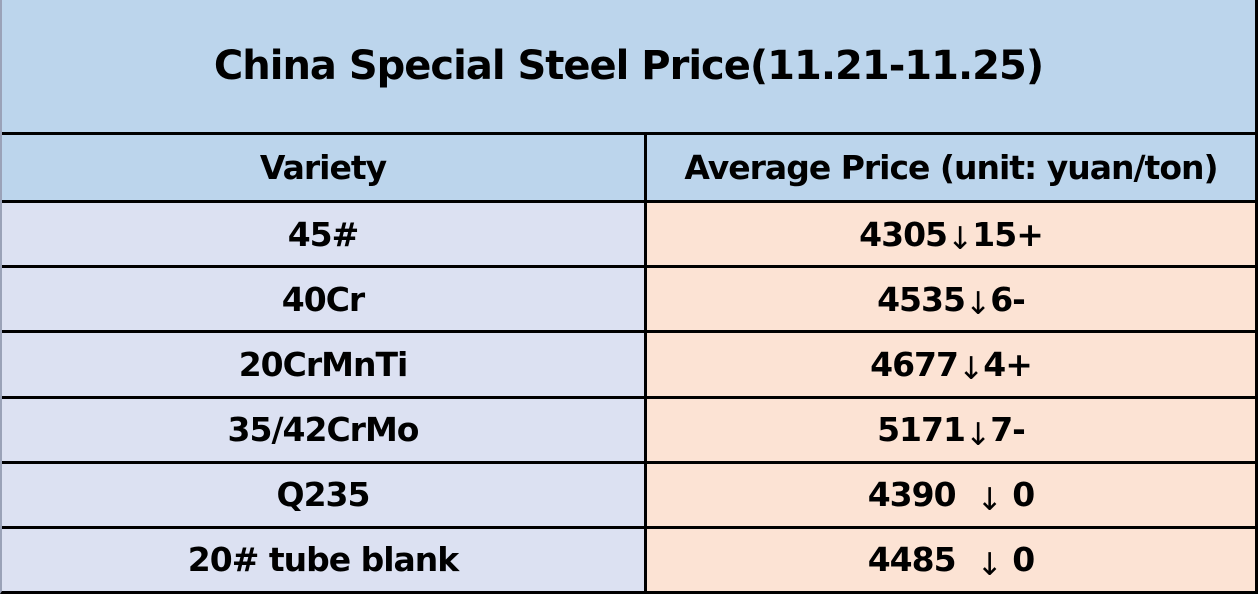  What do you see at coordinates (1008, 430) in the screenshot?
I see `price-change: 7-` at bounding box center [1008, 430].